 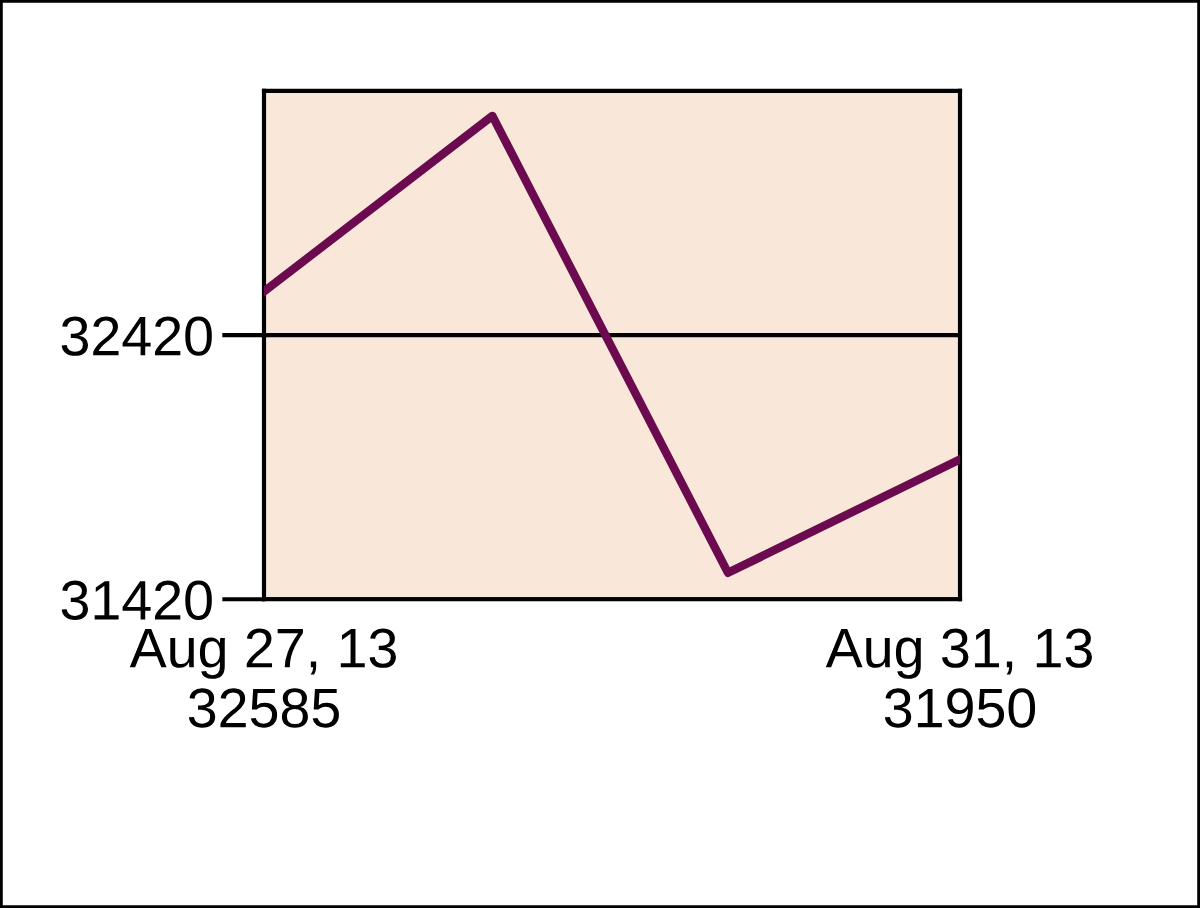 I want to click on x-tick-label: Aug 27, 13 32585, so click(x=262, y=678).